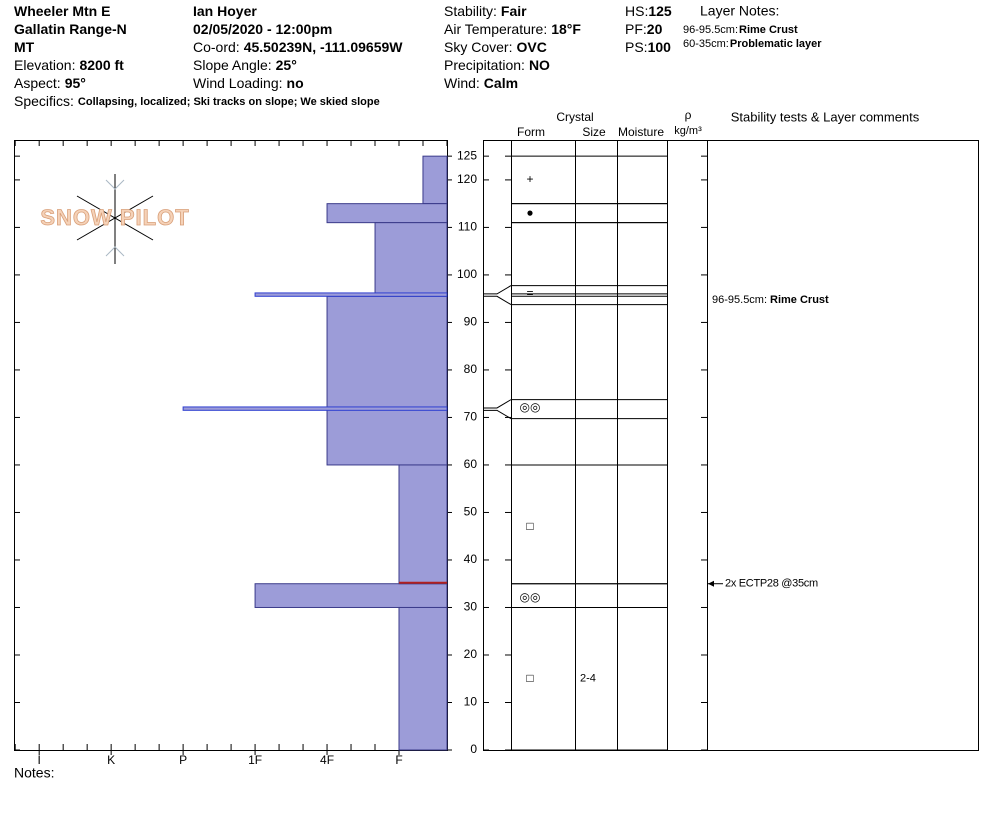 The image size is (994, 840). I want to click on field-value: Gallatin Range-N, so click(70, 29).